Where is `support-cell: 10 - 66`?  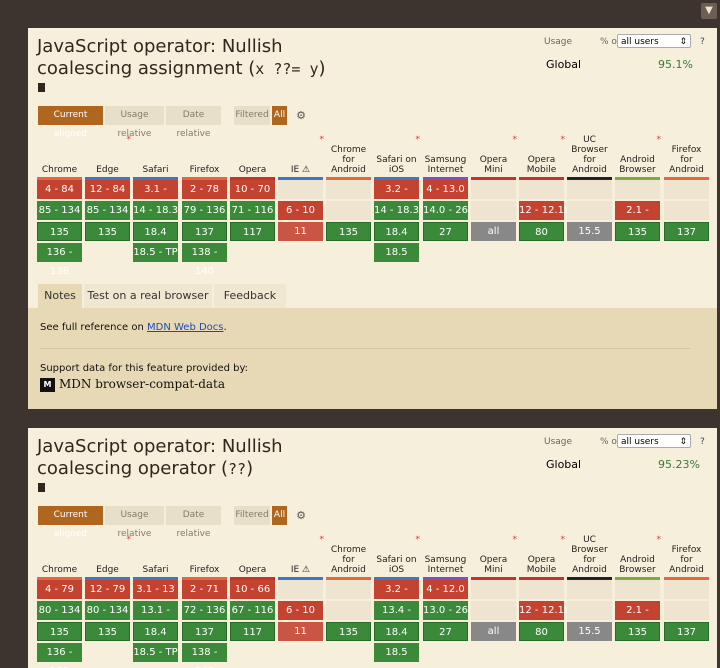 support-cell: 10 - 66 is located at coordinates (252, 589).